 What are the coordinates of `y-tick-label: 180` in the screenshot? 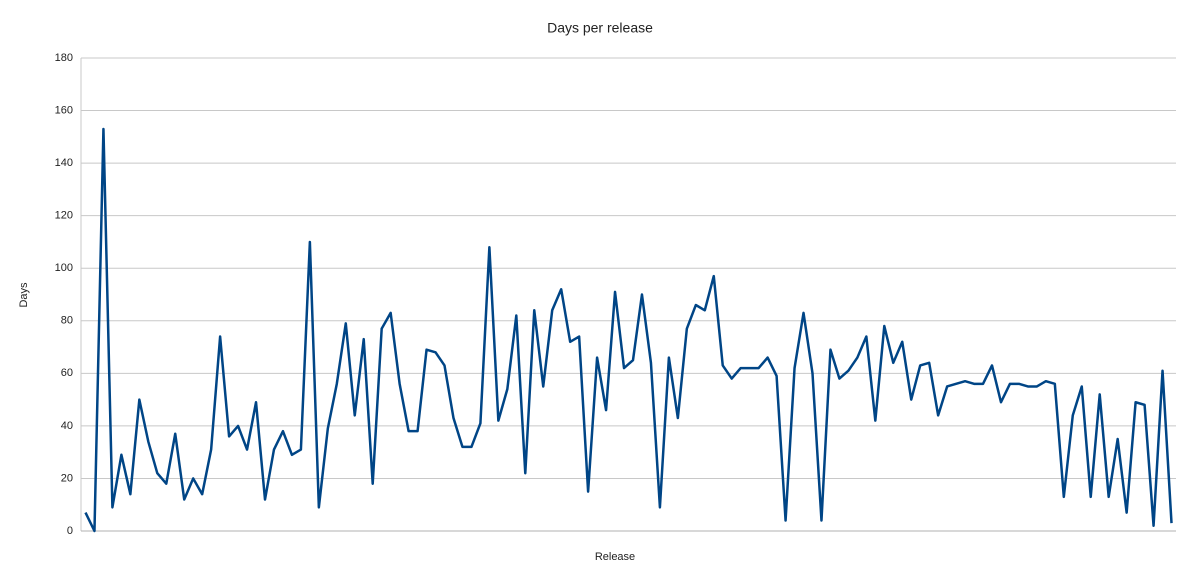 It's located at (64, 58).